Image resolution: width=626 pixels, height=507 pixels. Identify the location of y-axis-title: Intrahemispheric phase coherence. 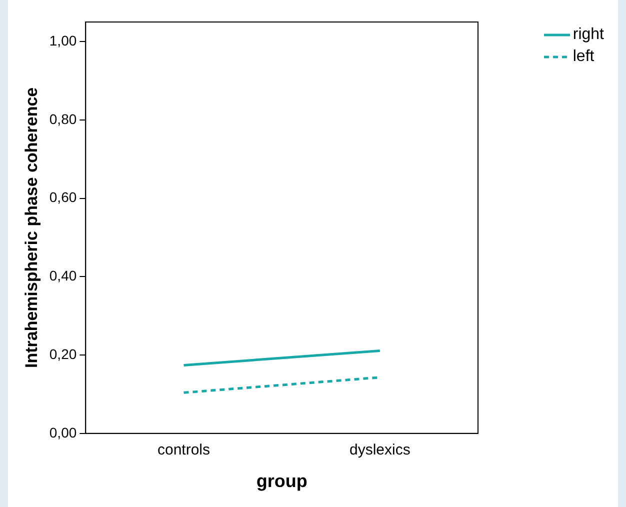
(31, 227).